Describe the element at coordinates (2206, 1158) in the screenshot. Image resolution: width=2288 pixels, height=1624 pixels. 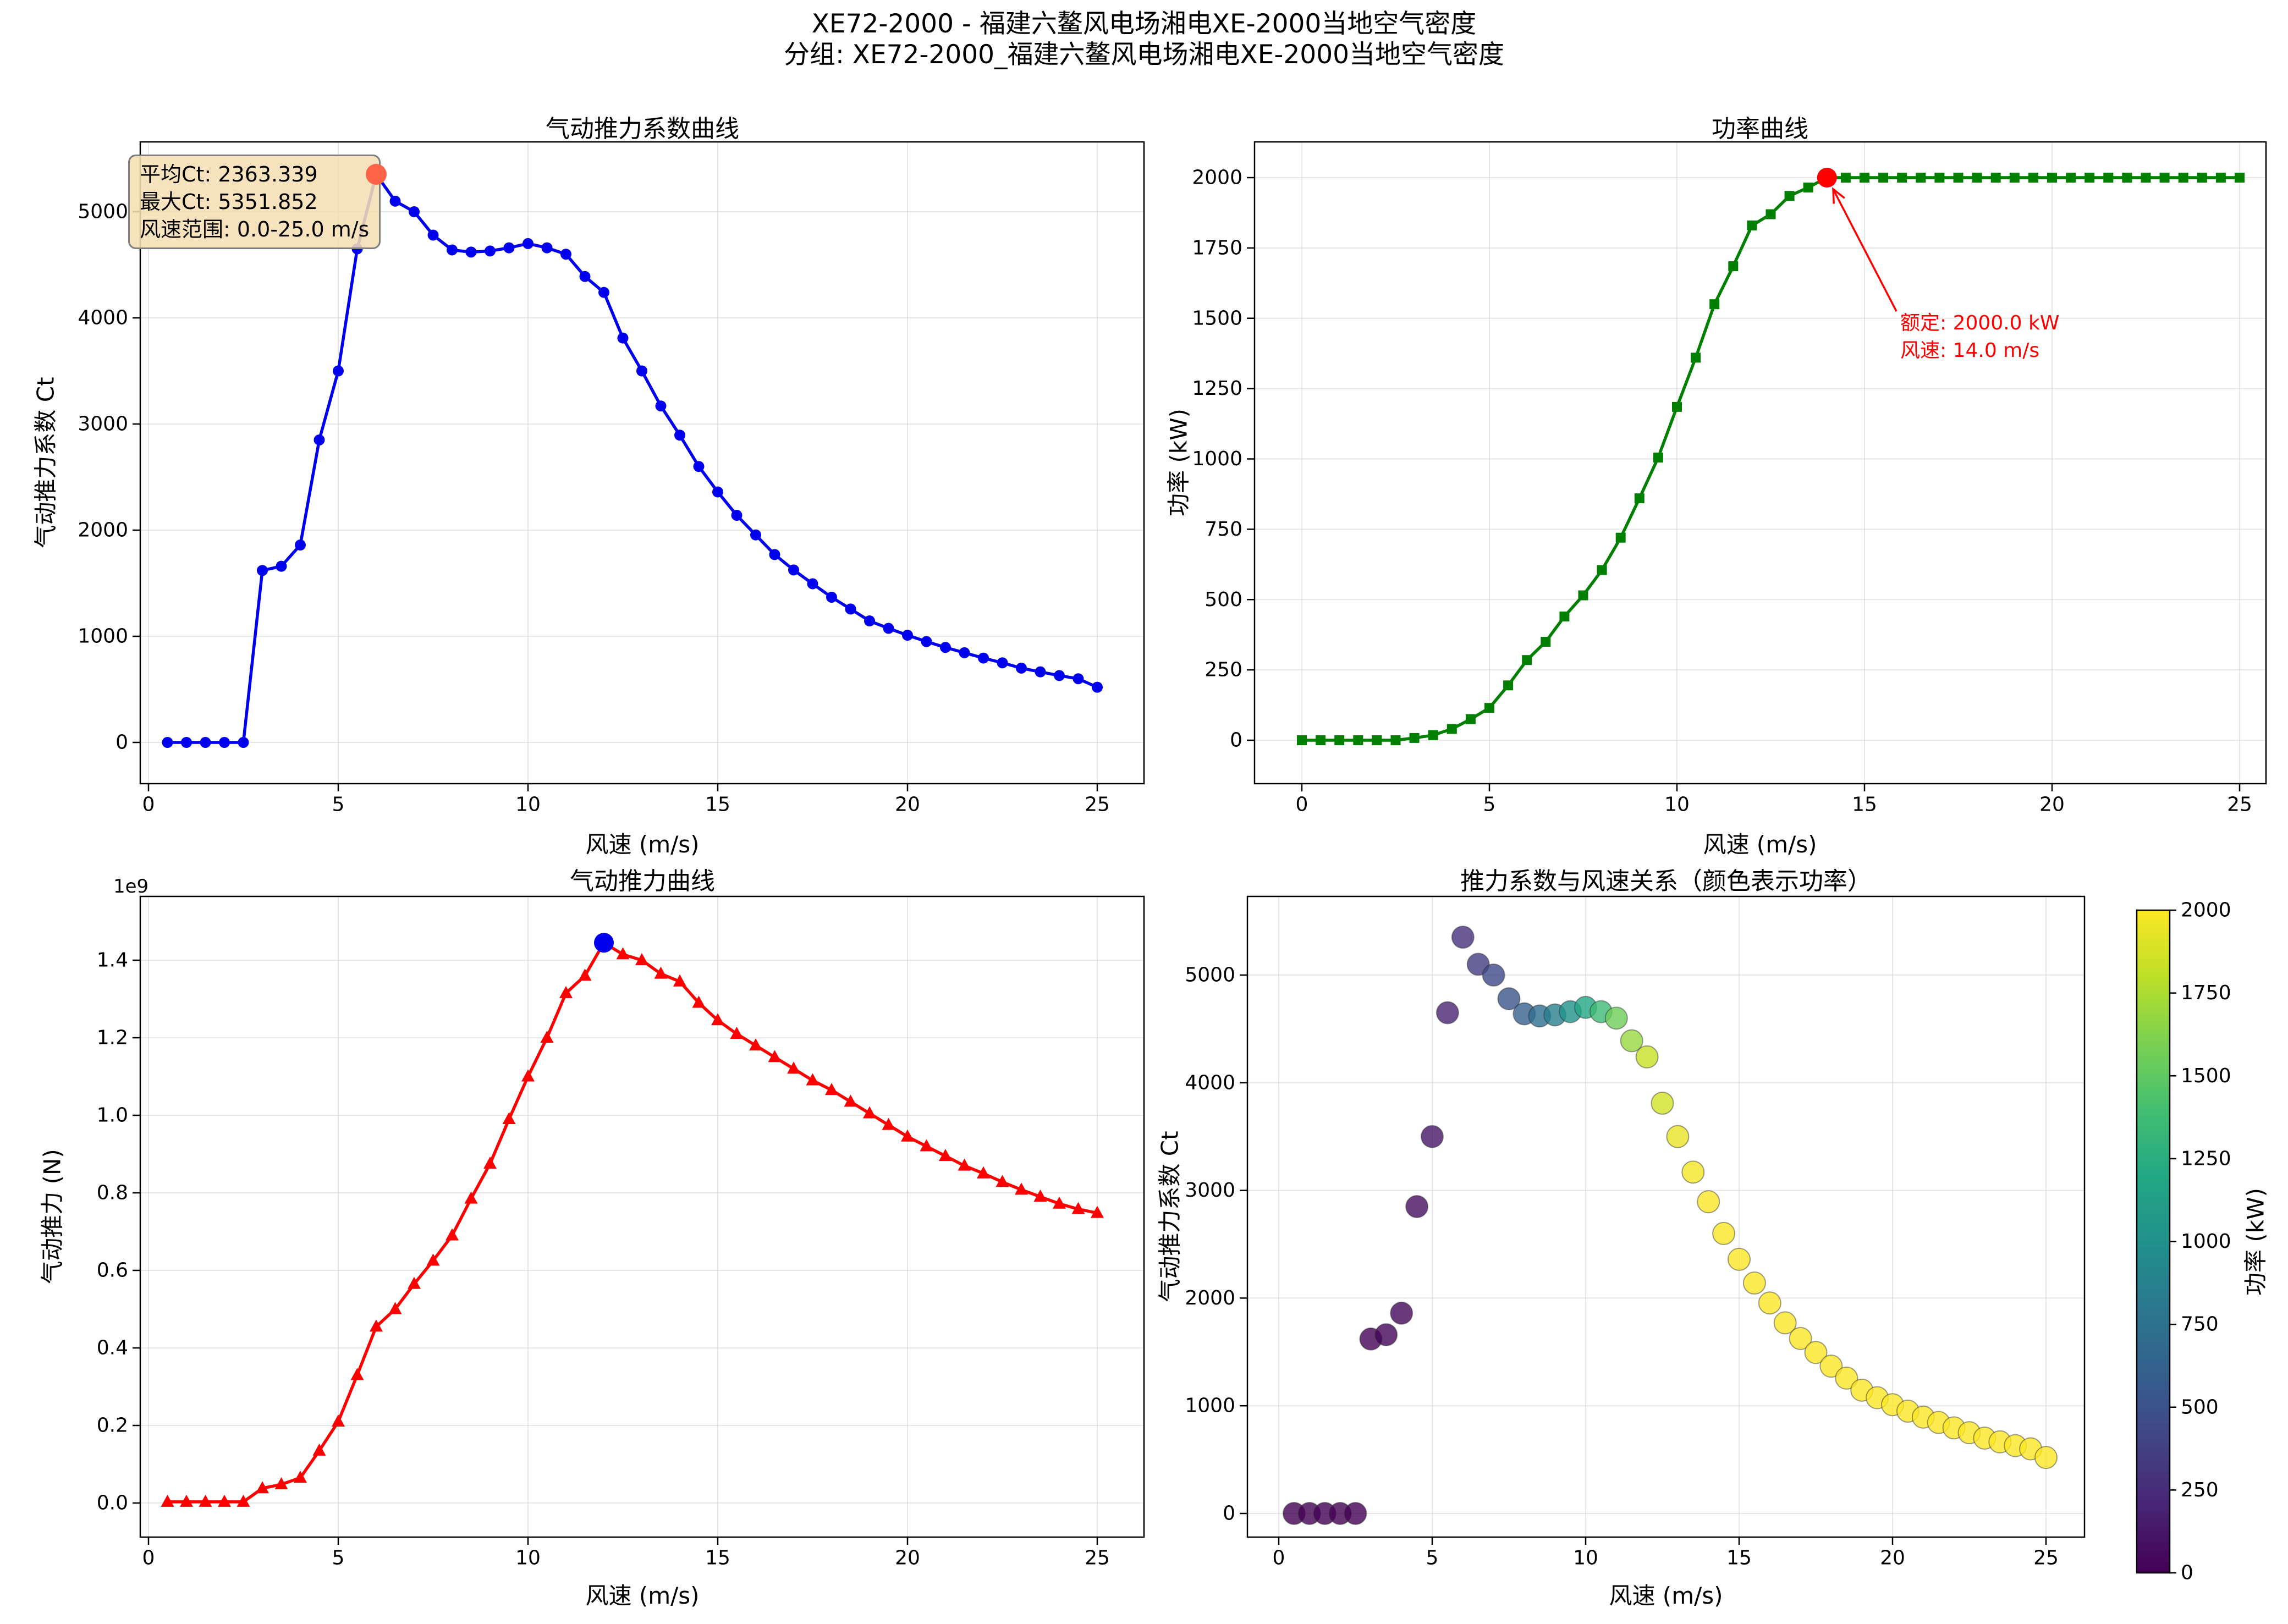
I see `colorbar-tick-label: 1250` at that location.